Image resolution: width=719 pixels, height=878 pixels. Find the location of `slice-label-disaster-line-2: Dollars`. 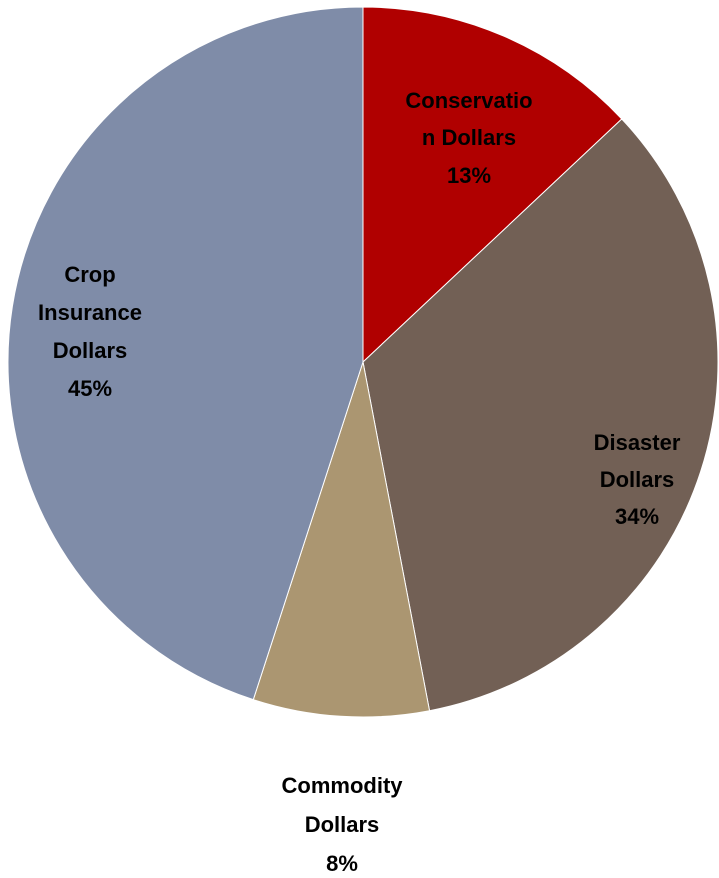

slice-label-disaster-line-2: Dollars is located at coordinates (637, 479).